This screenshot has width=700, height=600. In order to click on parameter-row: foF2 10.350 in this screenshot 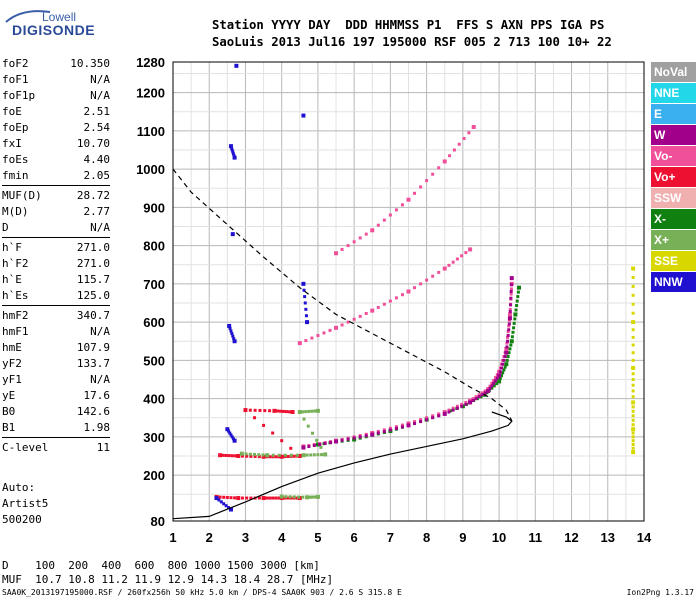, I will do `click(56, 64)`.